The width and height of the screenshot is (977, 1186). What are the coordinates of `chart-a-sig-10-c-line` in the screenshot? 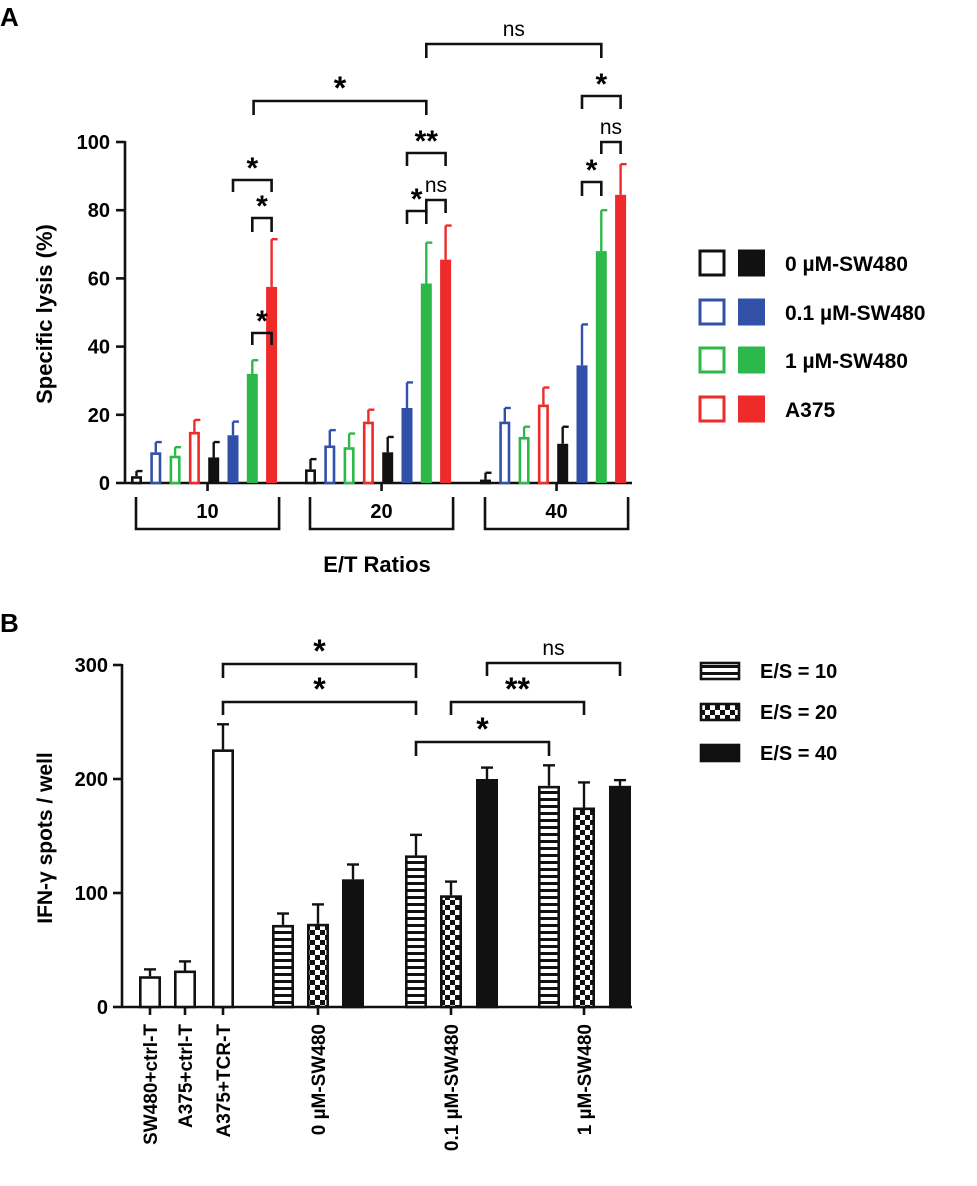 It's located at (252, 185).